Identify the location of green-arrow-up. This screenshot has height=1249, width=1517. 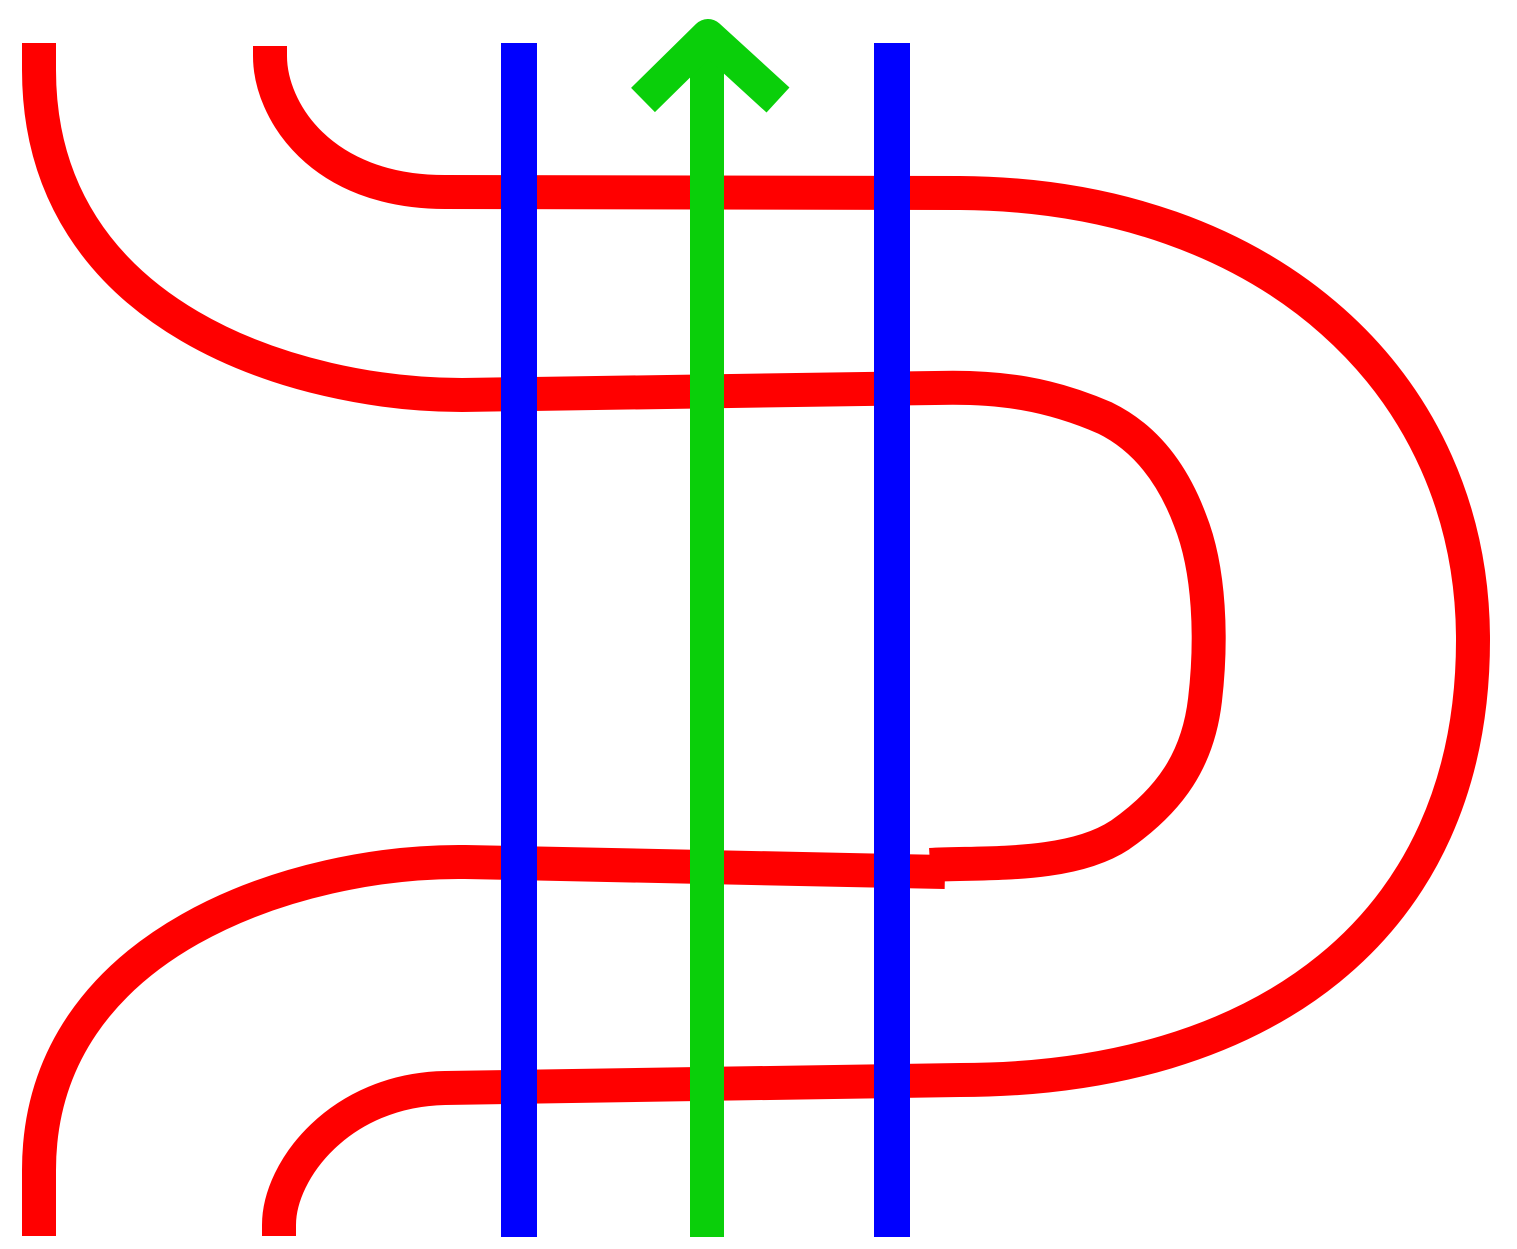
(710, 628).